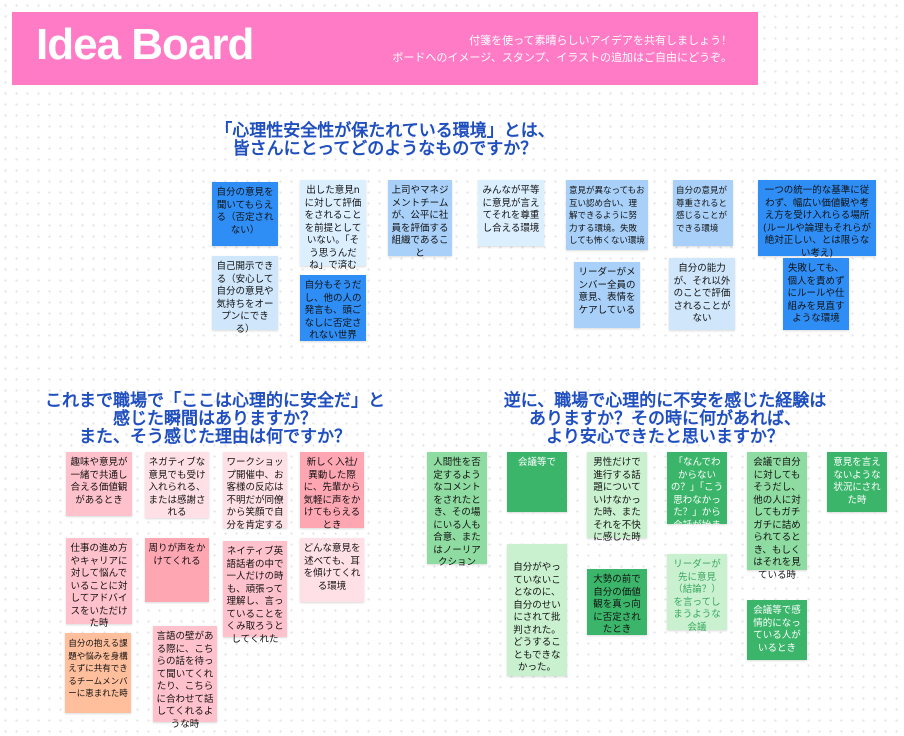 The image size is (904, 736). Describe the element at coordinates (703, 213) in the screenshot. I see `sticky-note: 自分の意見が尊重されると感じることができる環境` at that location.